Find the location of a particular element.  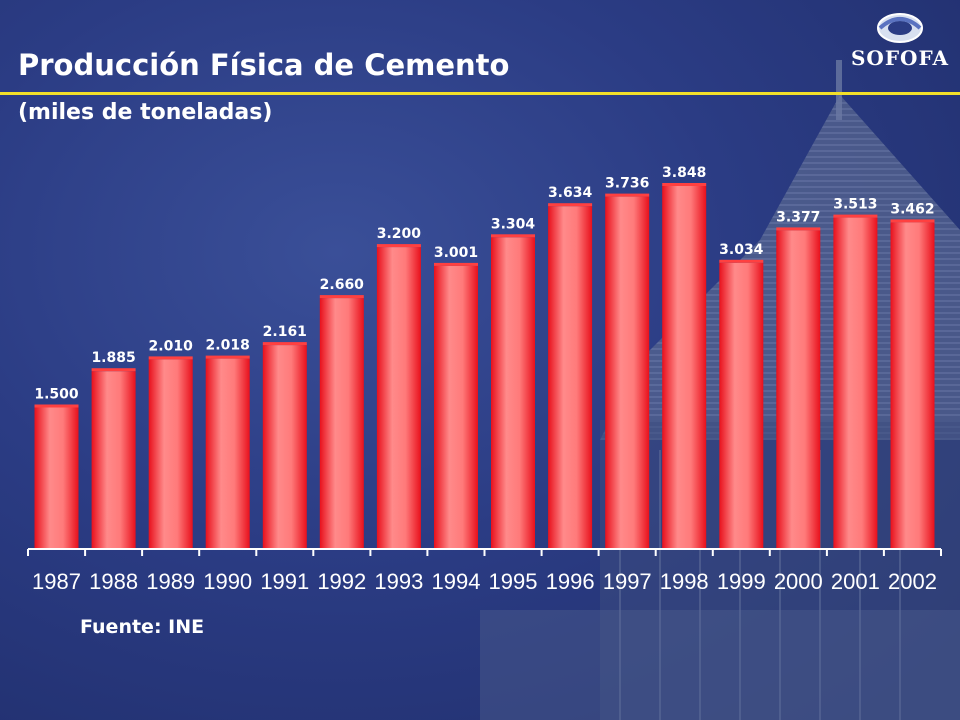

data-label-1992: 2.660 is located at coordinates (342, 285).